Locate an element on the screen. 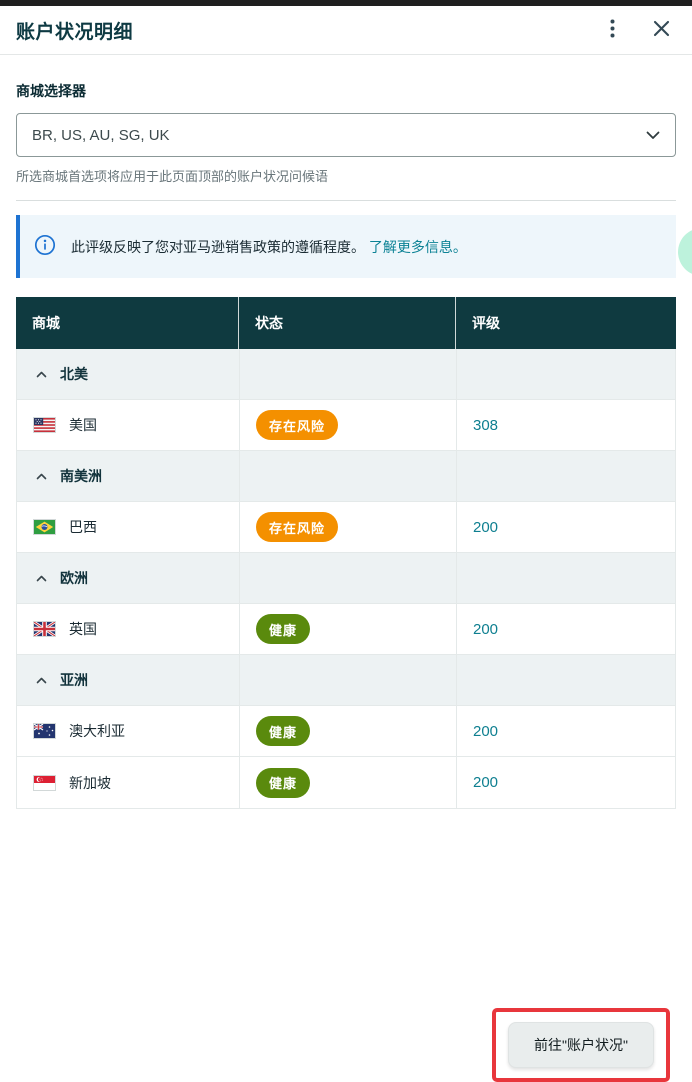 This screenshot has width=692, height=1082. br-flag-icon is located at coordinates (44, 527).